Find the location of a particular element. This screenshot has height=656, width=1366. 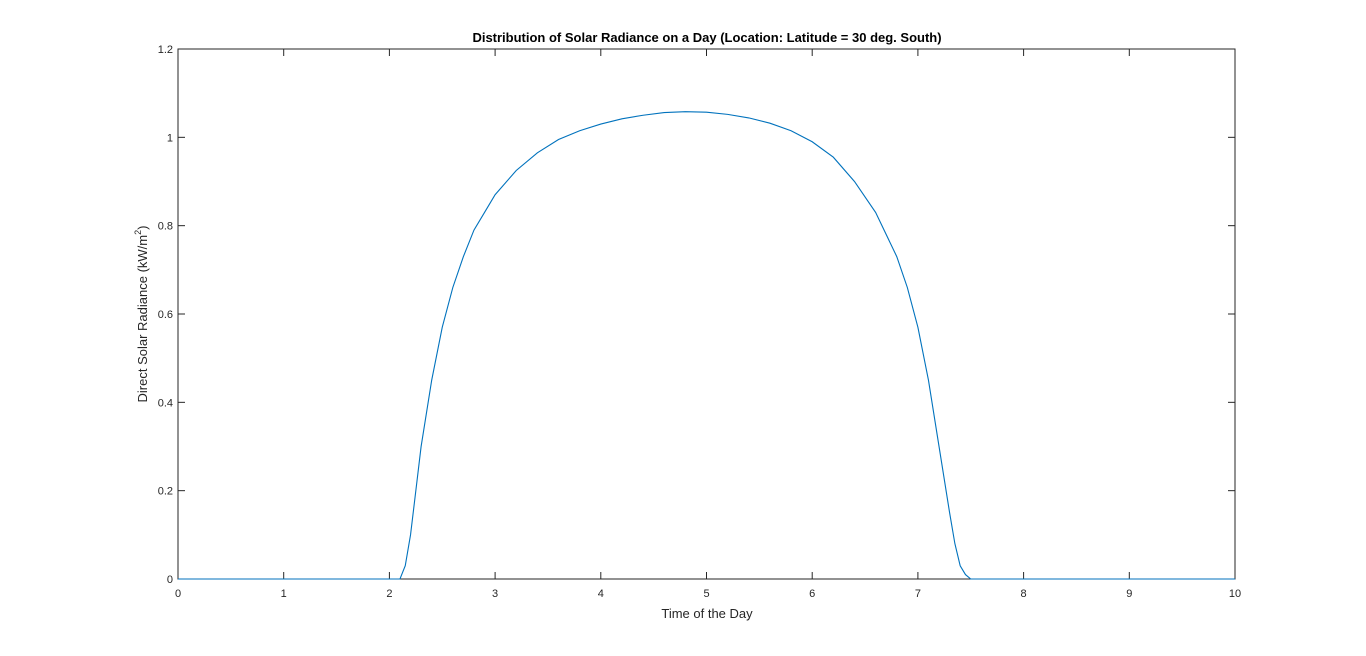

y-tick-label: 1.2 is located at coordinates (165, 50).